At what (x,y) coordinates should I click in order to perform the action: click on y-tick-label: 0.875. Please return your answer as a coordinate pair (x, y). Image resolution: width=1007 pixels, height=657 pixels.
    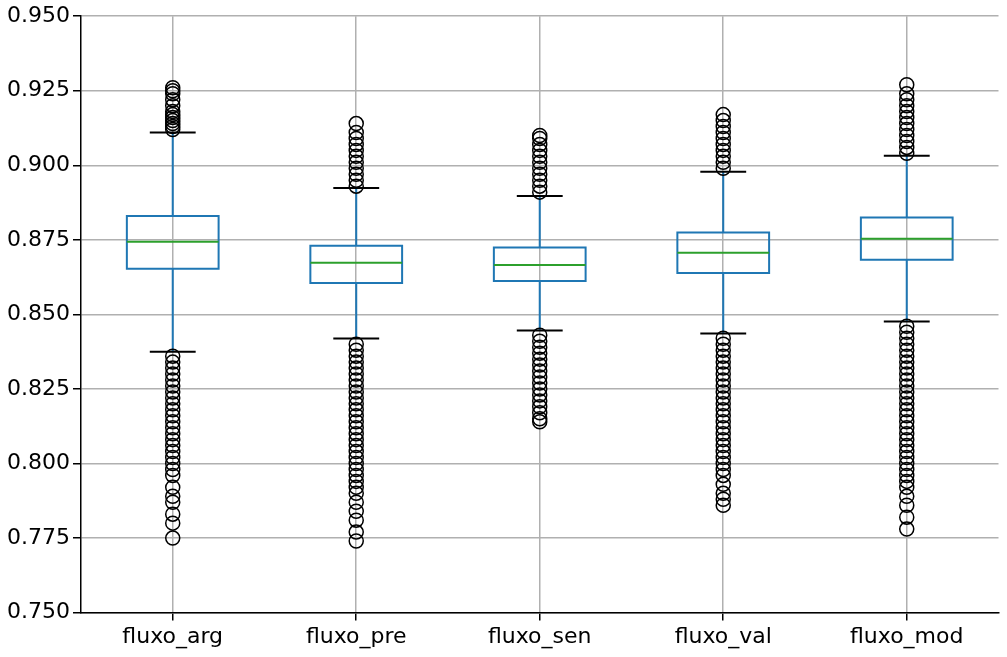
    Looking at the image, I should click on (38, 238).